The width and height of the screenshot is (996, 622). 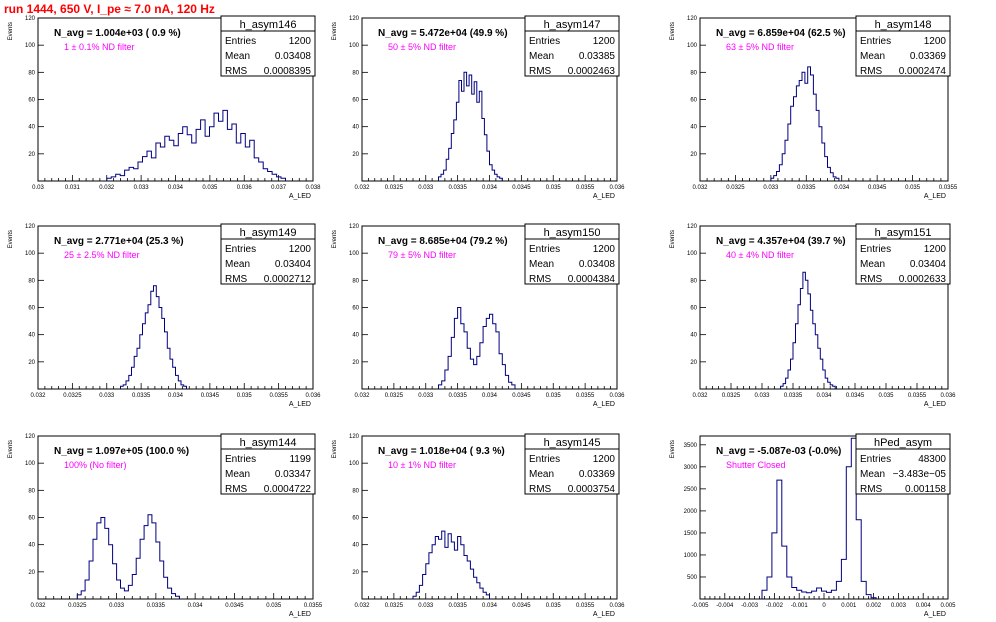 I want to click on x-tick-label: -0.005, so click(x=700, y=606).